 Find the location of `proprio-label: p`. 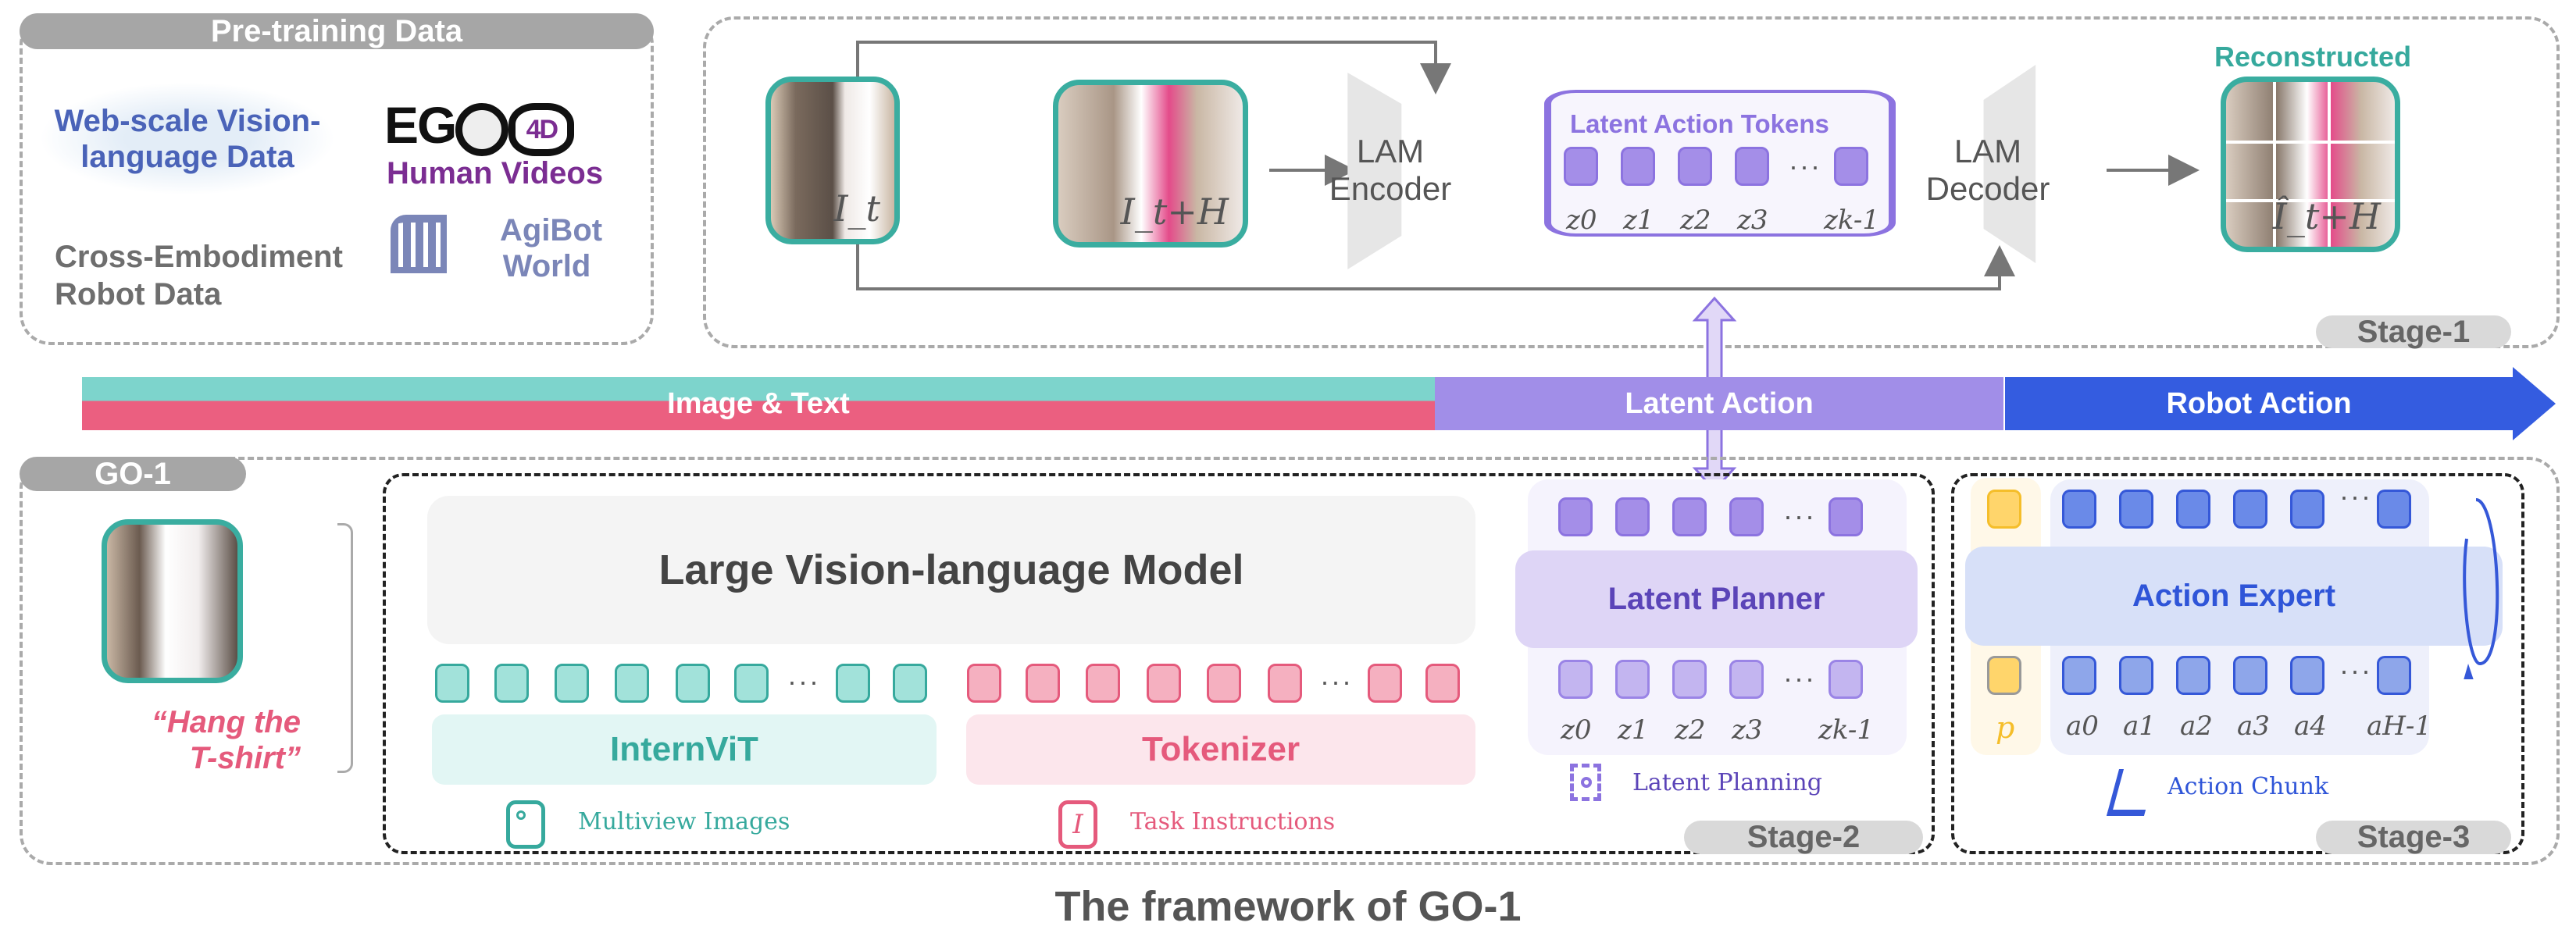

proprio-label: p is located at coordinates (2005, 728).